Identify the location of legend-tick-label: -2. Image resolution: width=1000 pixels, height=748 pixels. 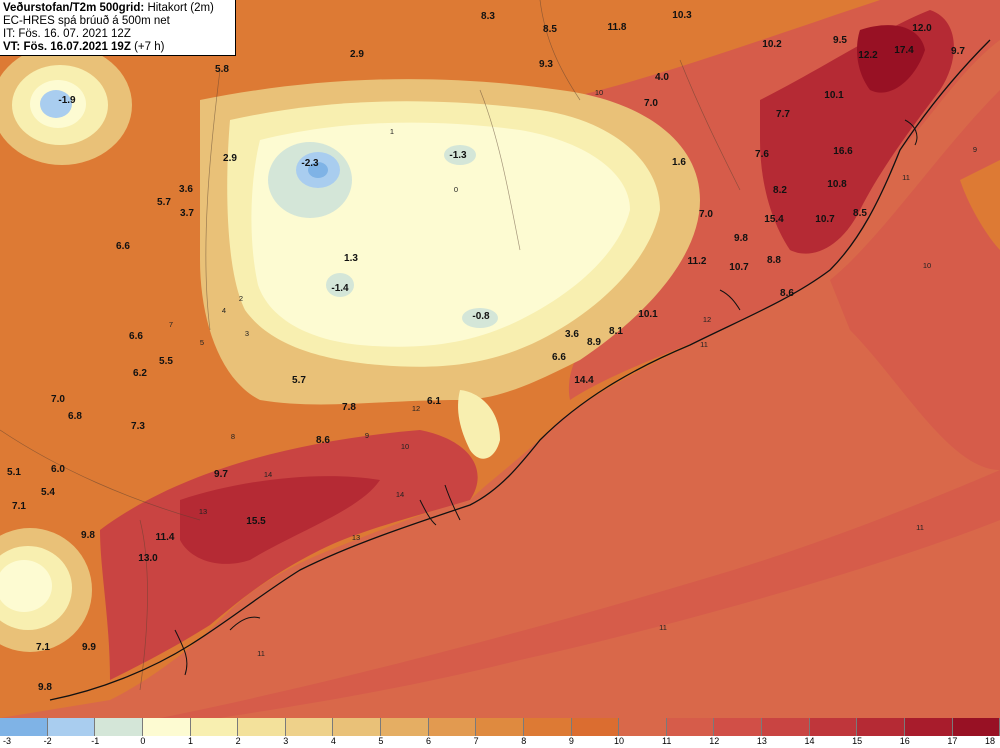
(47, 741).